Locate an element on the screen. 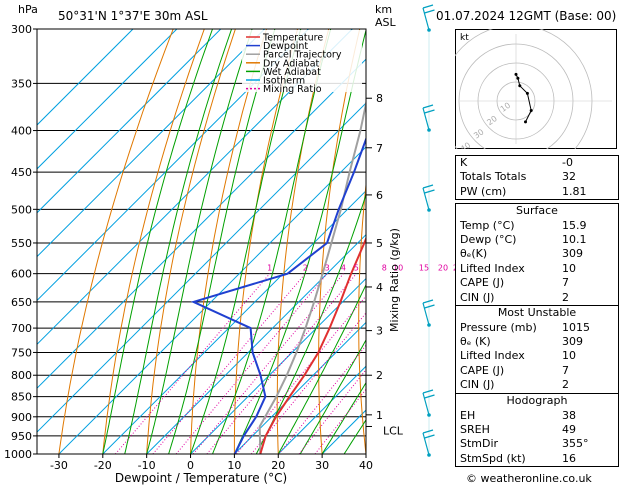 The height and width of the screenshot is (486, 629). row-value: 10.1 is located at coordinates (574, 239).